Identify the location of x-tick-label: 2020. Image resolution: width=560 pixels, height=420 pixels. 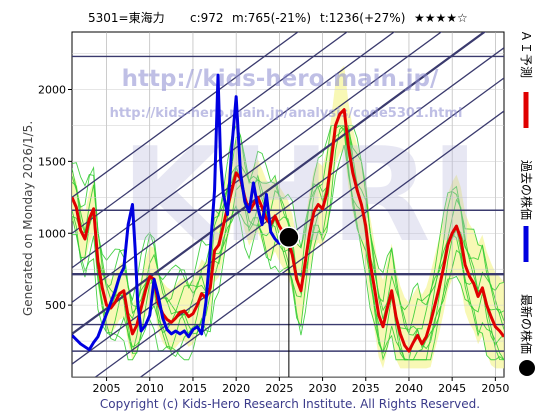
(236, 388).